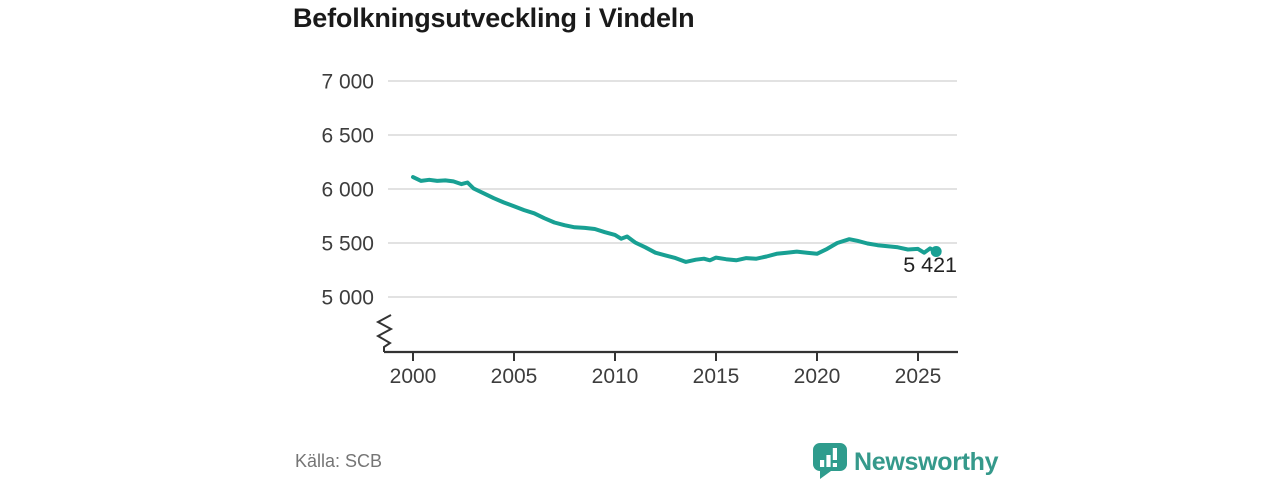 Image resolution: width=1280 pixels, height=480 pixels. What do you see at coordinates (413, 376) in the screenshot?
I see `x-tick-label: 2000` at bounding box center [413, 376].